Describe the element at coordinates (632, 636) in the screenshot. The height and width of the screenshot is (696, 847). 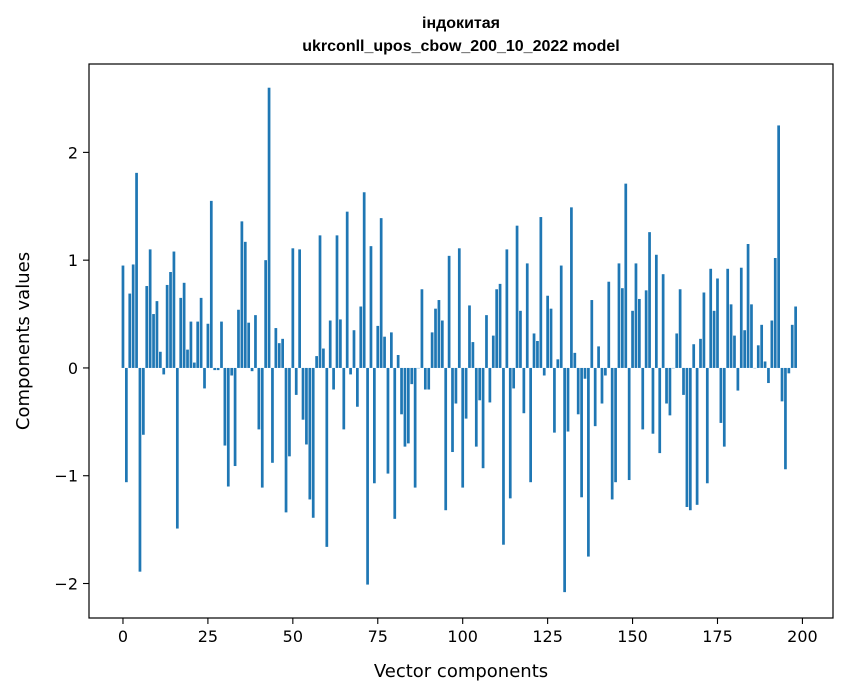
I see `x-tick-label: 150` at that location.